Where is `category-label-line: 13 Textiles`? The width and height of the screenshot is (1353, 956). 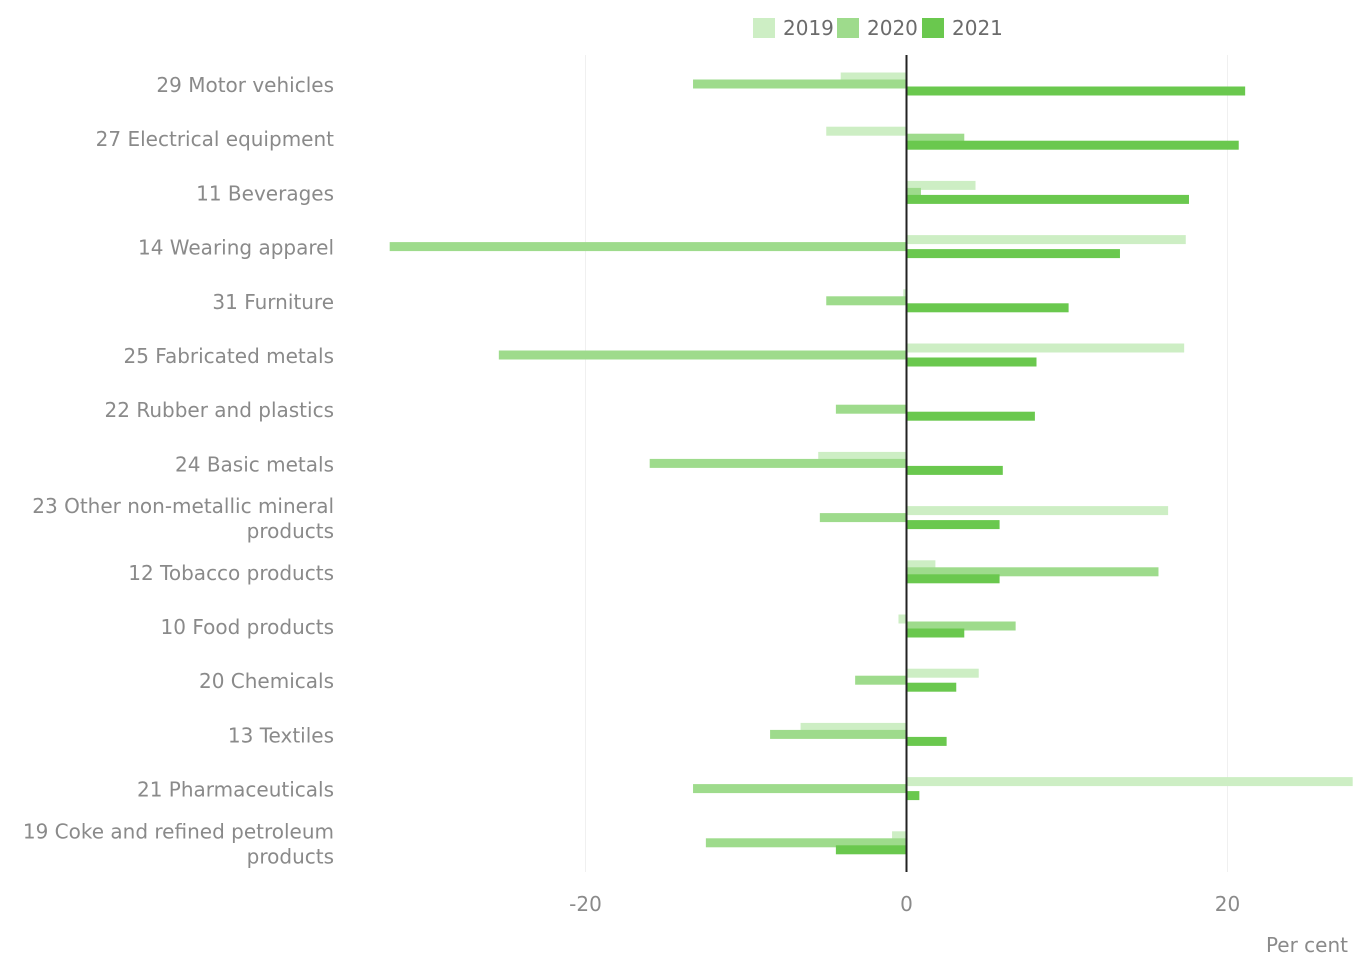
category-label-line: 13 Textiles is located at coordinates (281, 735).